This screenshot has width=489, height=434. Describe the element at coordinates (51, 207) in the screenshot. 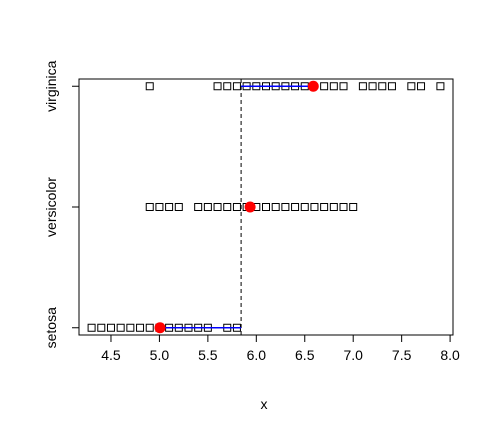

I see `y-tick-label: versicolor` at that location.